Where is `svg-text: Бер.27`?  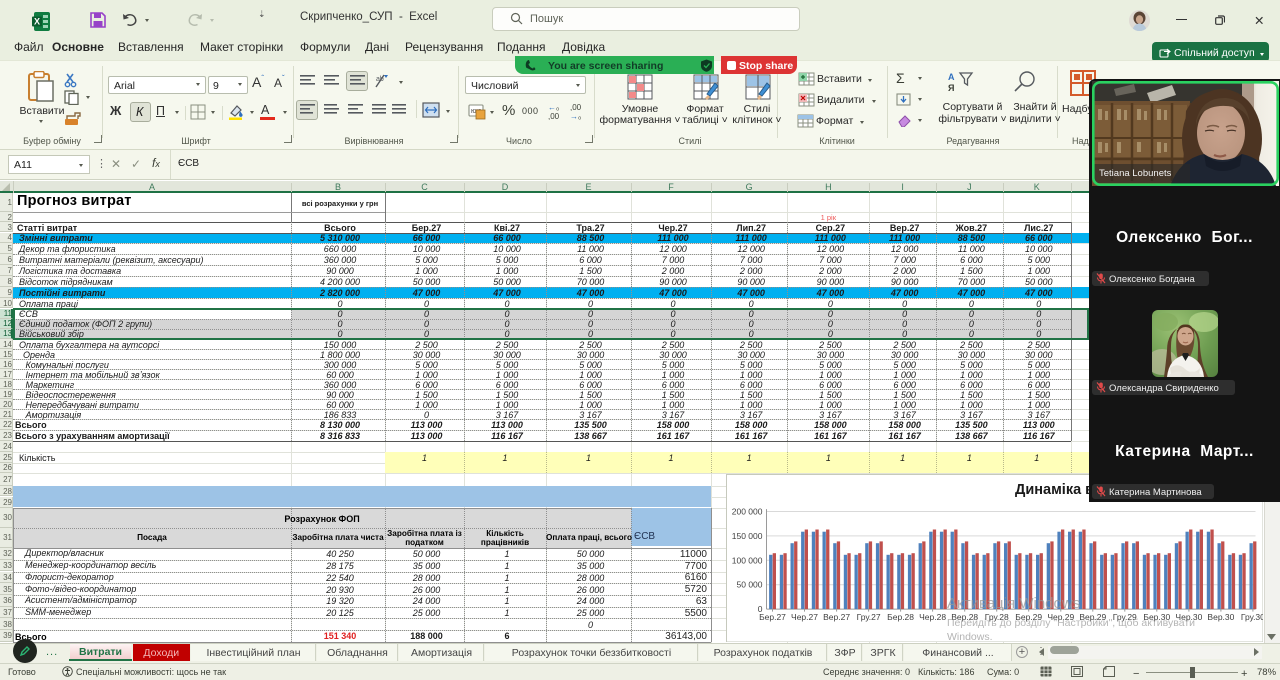
svg-text: Бер.27 is located at coordinates (772, 617).